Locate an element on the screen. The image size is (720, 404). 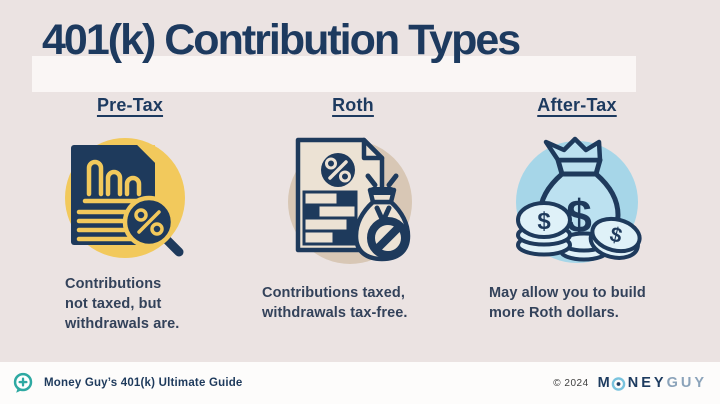
column-roth: Roth is located at coordinates (353, 209).